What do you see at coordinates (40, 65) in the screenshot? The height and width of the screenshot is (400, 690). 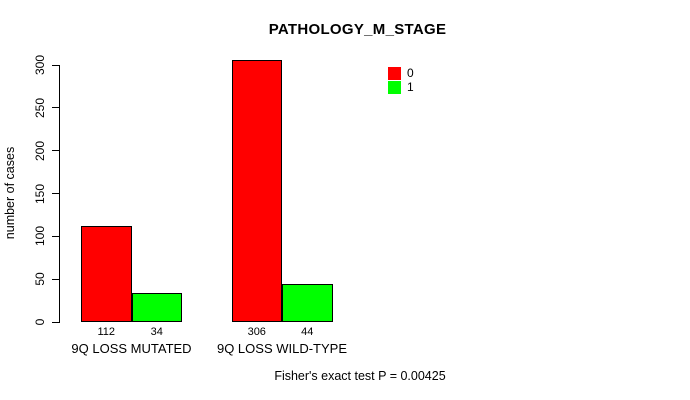 I see `y-tick-label: 300` at bounding box center [40, 65].